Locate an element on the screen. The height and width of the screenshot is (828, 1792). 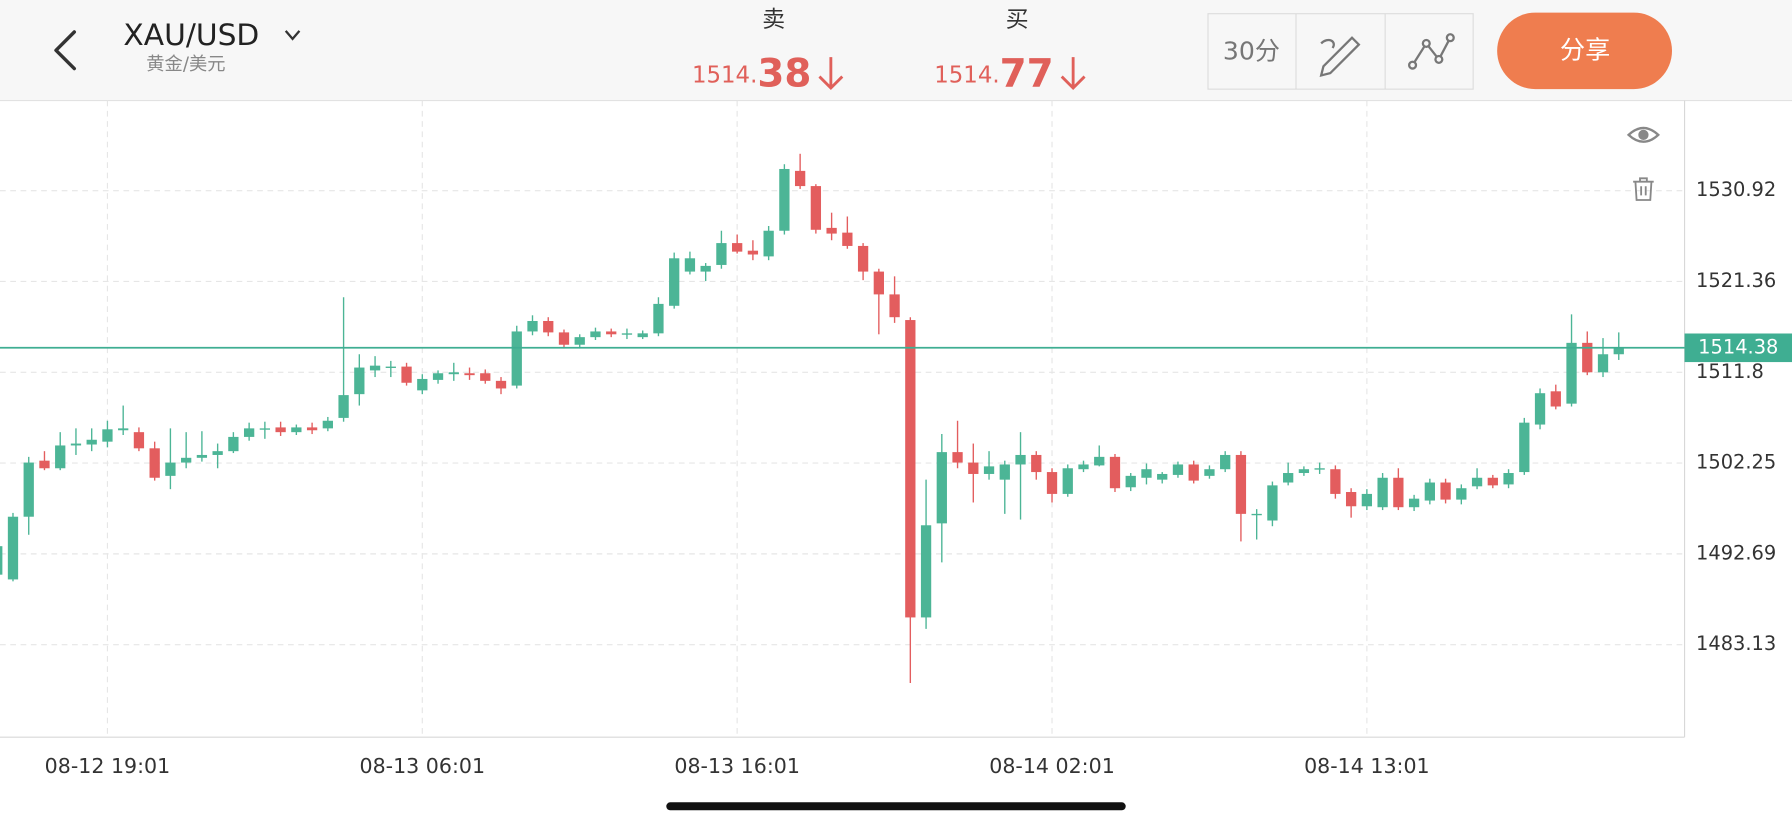
last-price-tag is located at coordinates (1738, 348).